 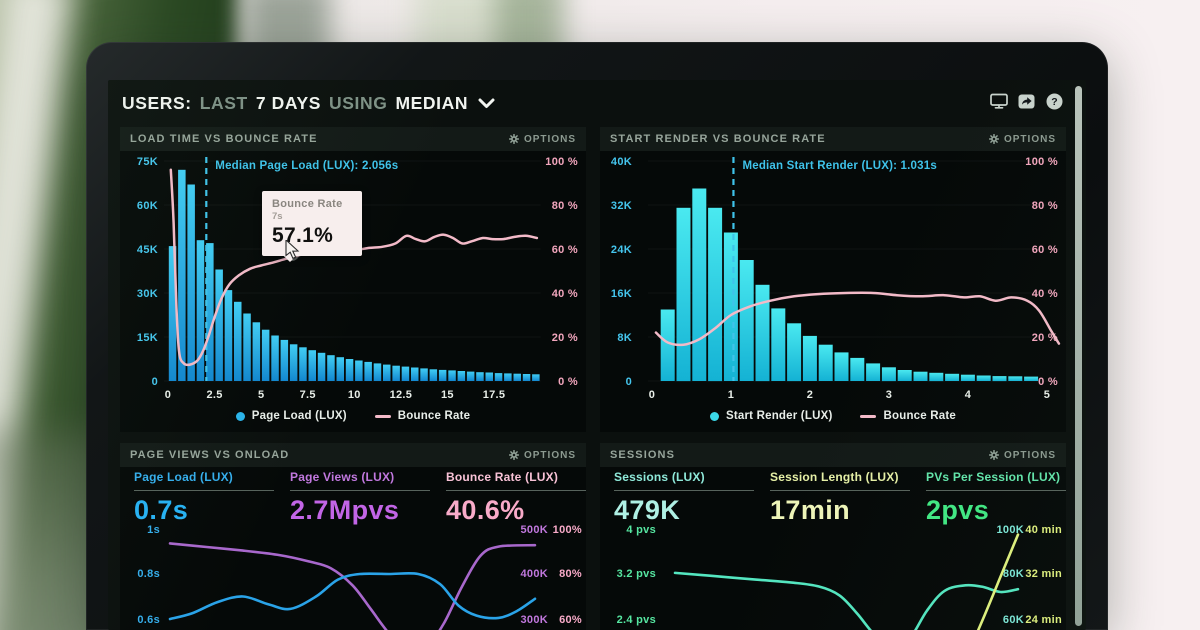 I want to click on svg-text: 1s, so click(x=153, y=530).